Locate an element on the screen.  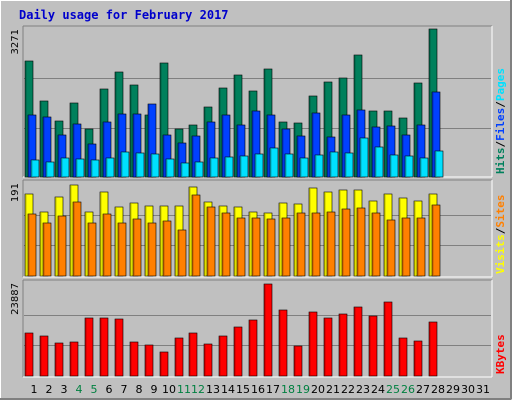
panel-hits-files-pages-scale-max: 3271 is located at coordinates (15, 41).